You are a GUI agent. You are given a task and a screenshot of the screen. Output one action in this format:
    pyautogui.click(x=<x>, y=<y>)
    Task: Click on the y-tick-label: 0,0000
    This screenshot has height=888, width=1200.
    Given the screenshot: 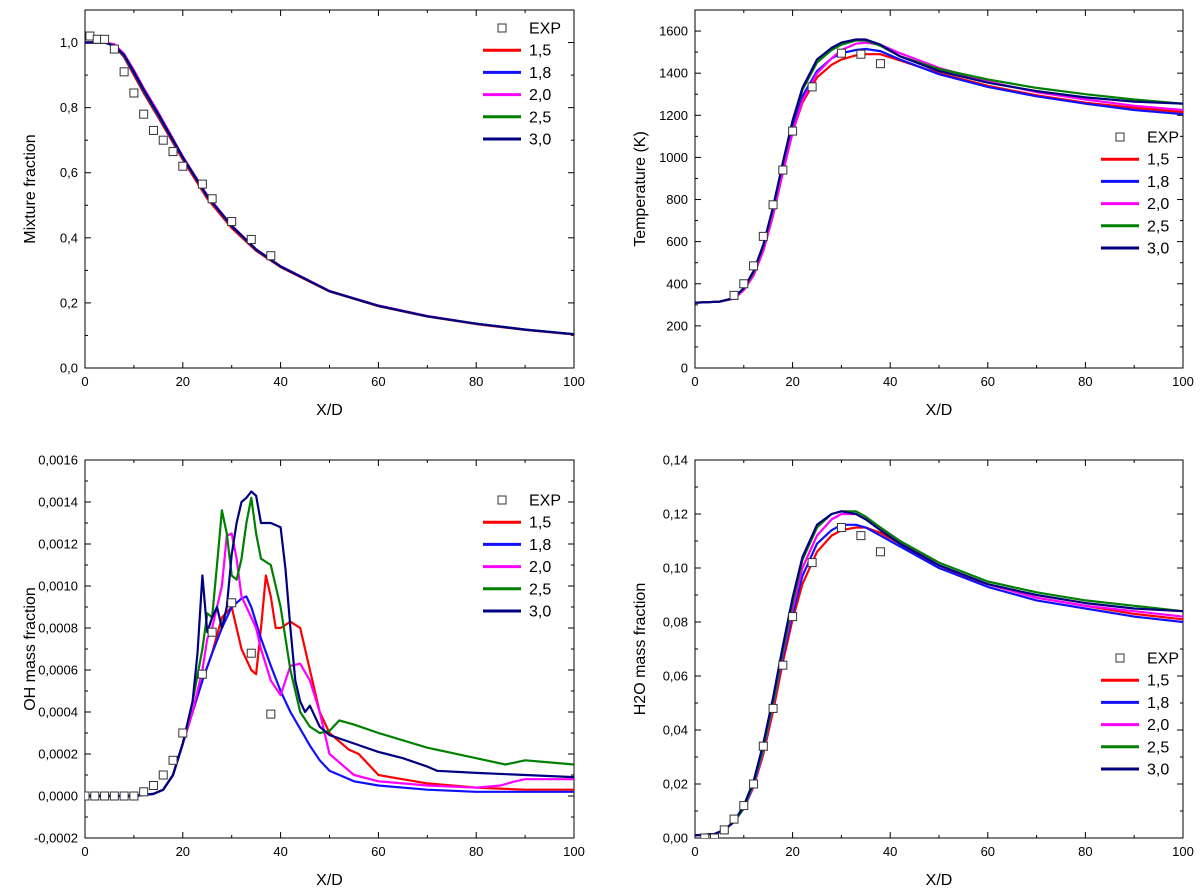 What is the action you would take?
    pyautogui.click(x=58, y=796)
    